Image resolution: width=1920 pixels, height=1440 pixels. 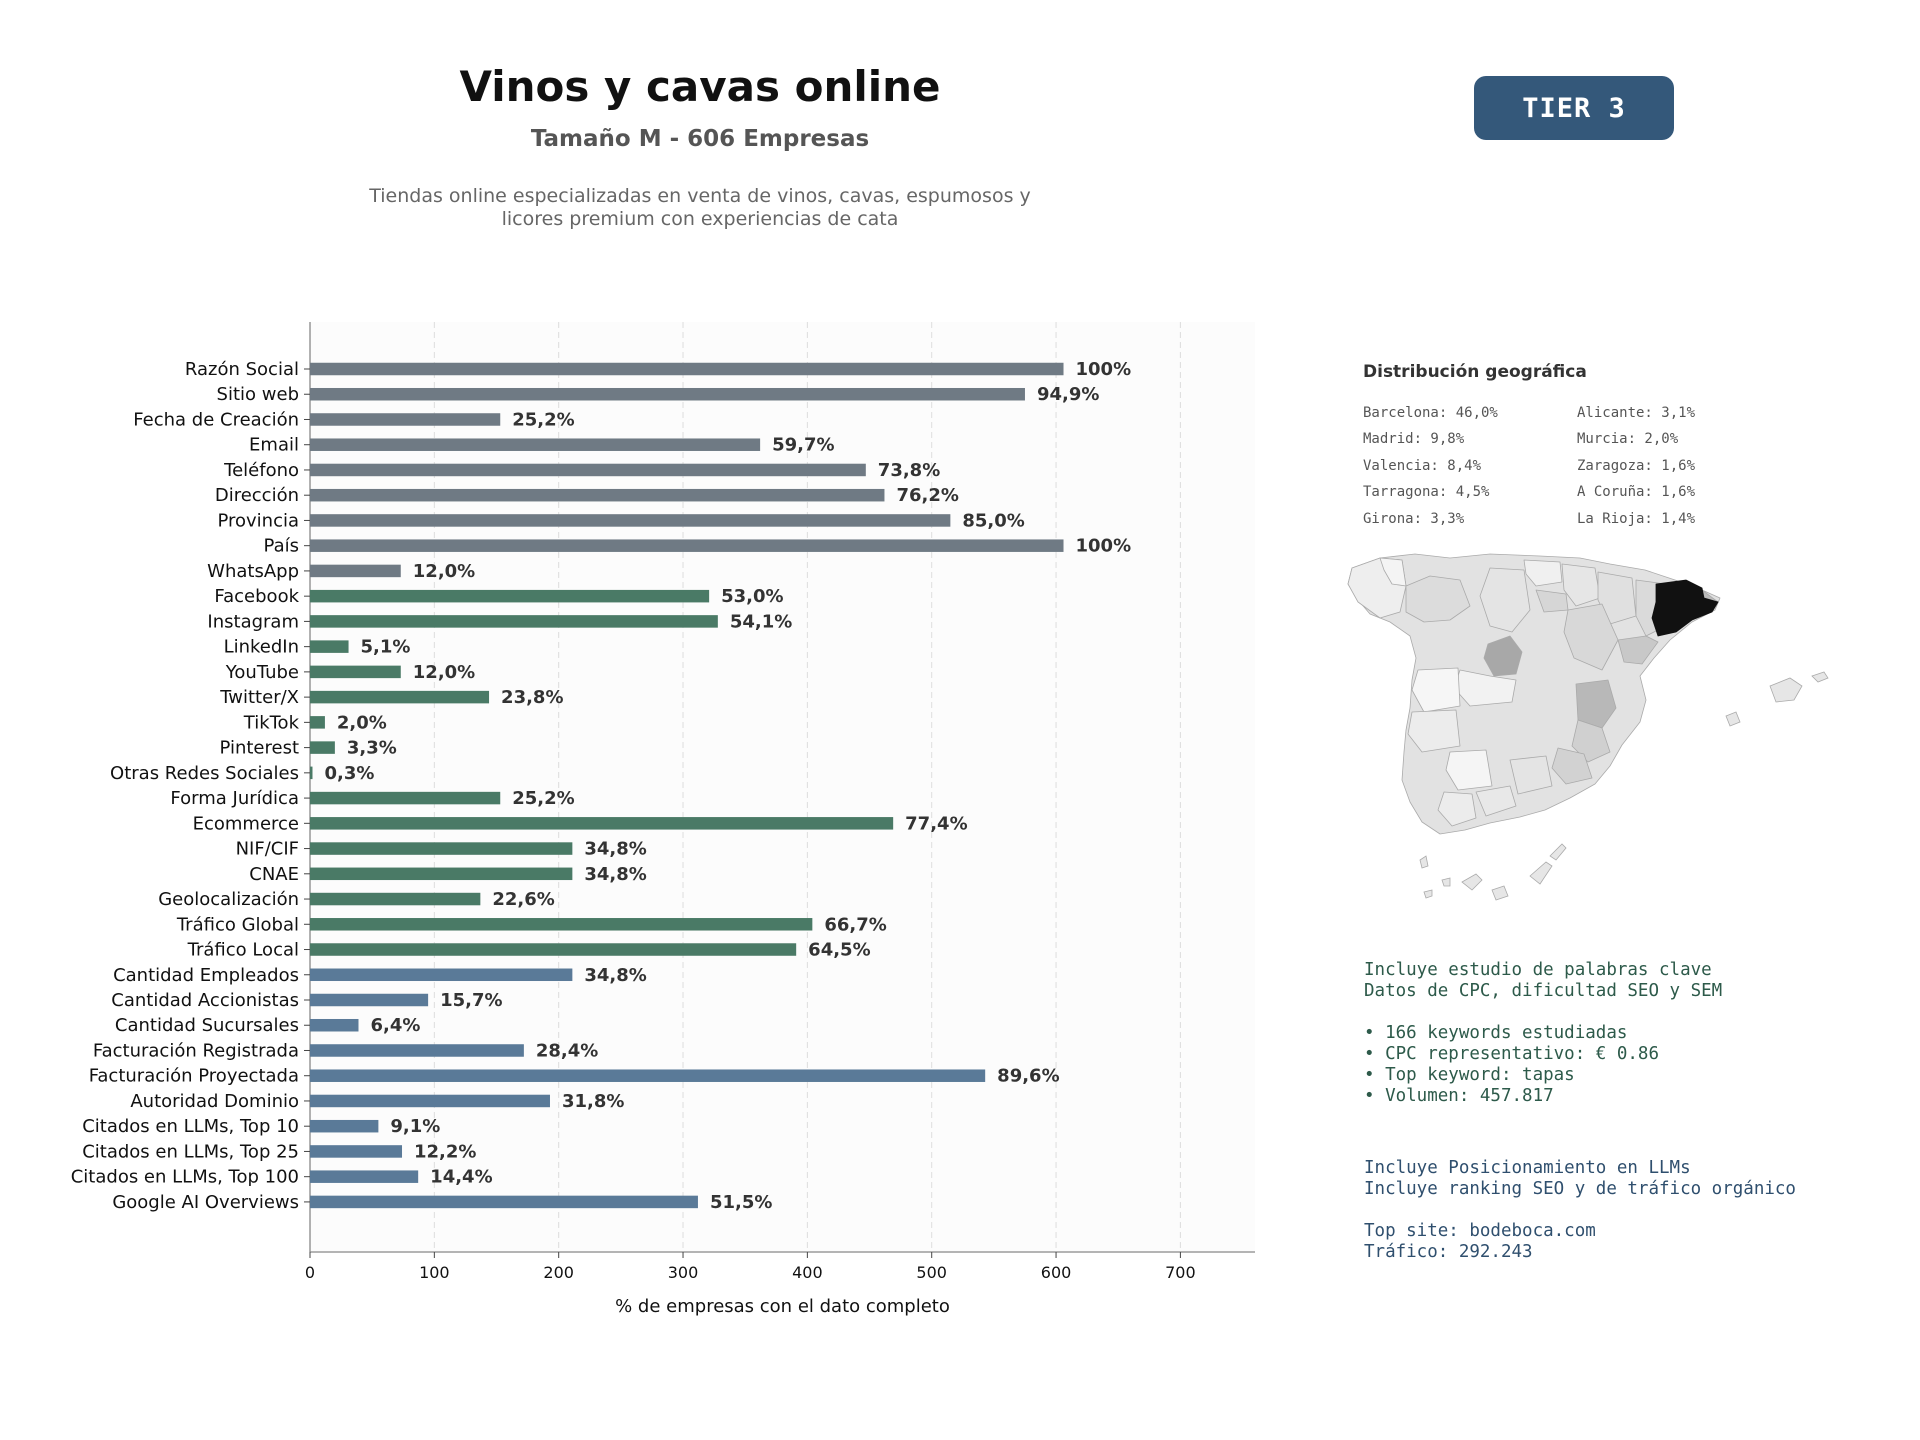 What do you see at coordinates (1480, 1231) in the screenshot?
I see `llm-line-3: Top site: bodeboca.com` at bounding box center [1480, 1231].